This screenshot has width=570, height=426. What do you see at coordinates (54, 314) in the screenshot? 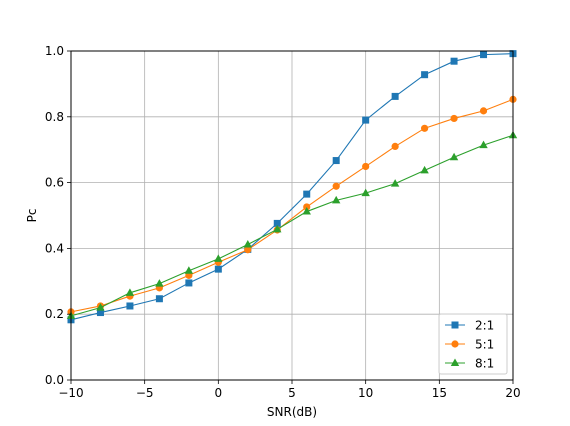
I see `y-tick-label: 0.2` at bounding box center [54, 314].